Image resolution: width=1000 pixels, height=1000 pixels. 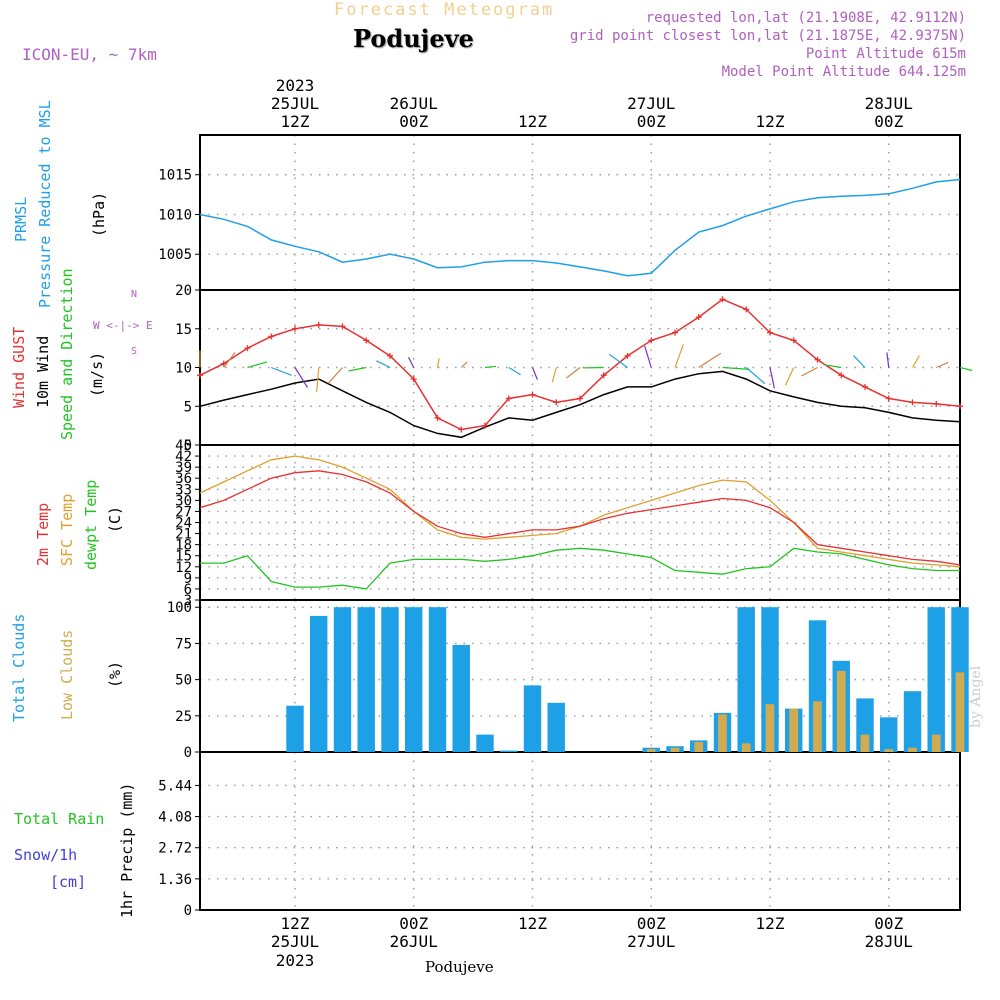 I want to click on bottom-date-label: 27JUL, so click(x=651, y=941).